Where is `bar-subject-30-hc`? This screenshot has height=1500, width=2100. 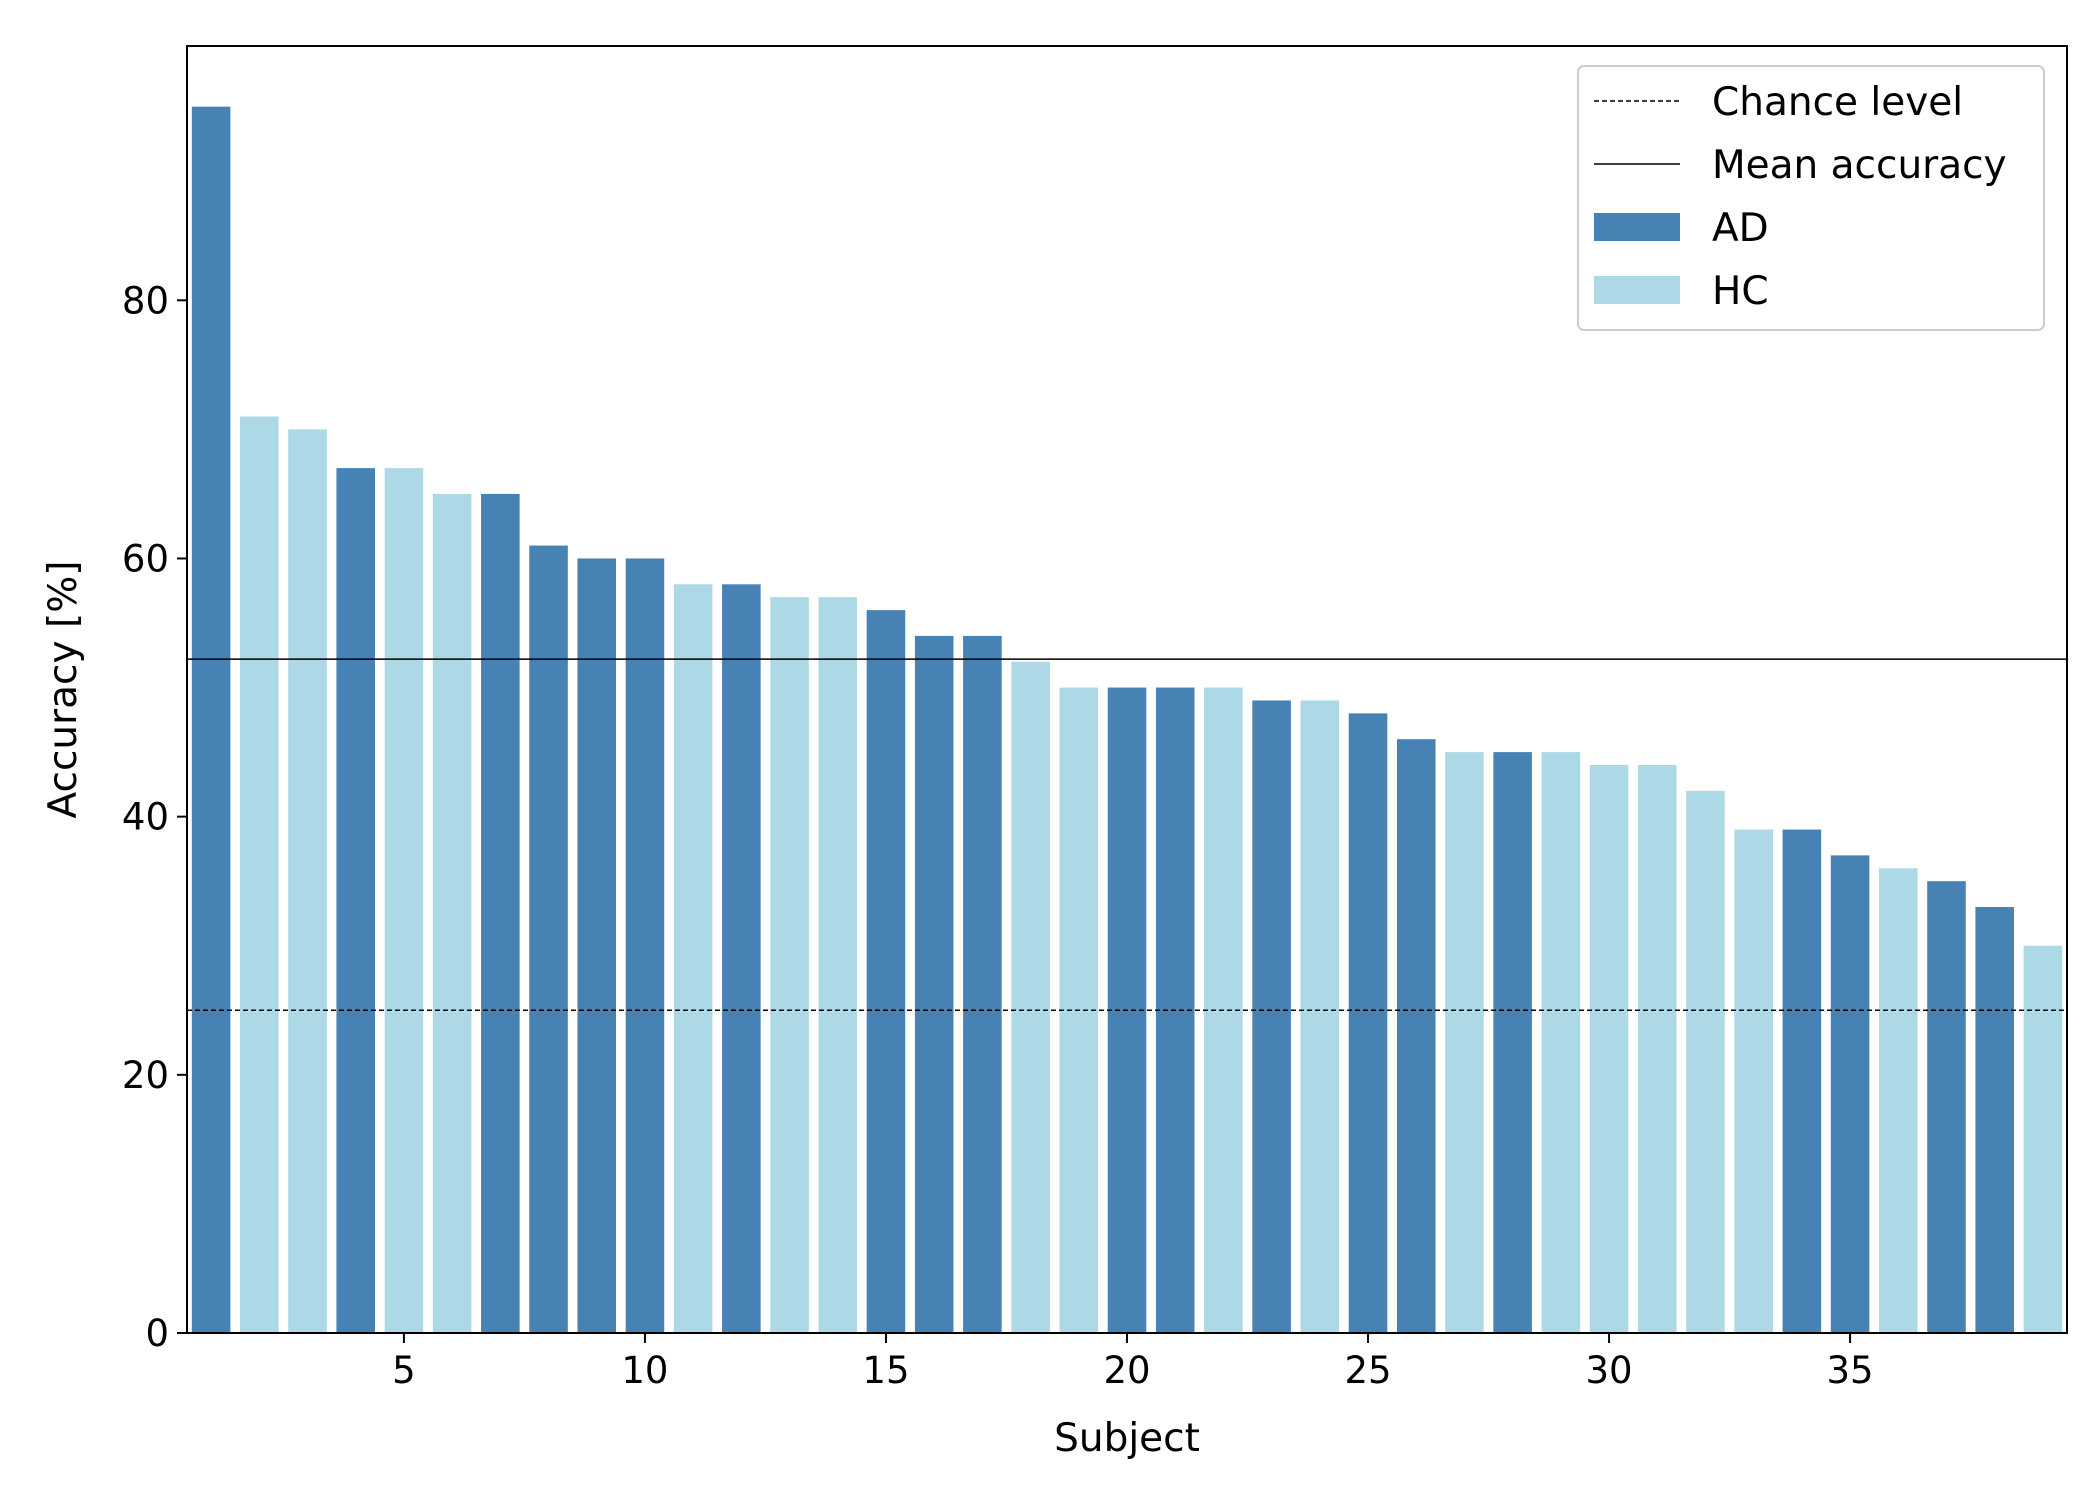
bar-subject-30-hc is located at coordinates (1609, 1049).